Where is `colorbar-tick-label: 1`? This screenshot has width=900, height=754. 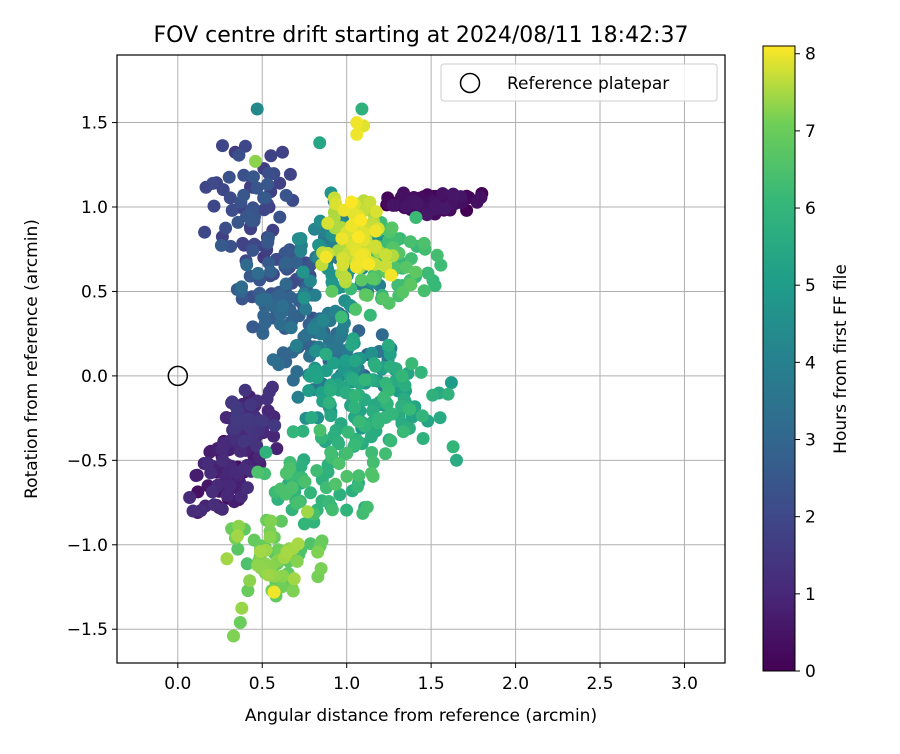 colorbar-tick-label: 1 is located at coordinates (810, 595).